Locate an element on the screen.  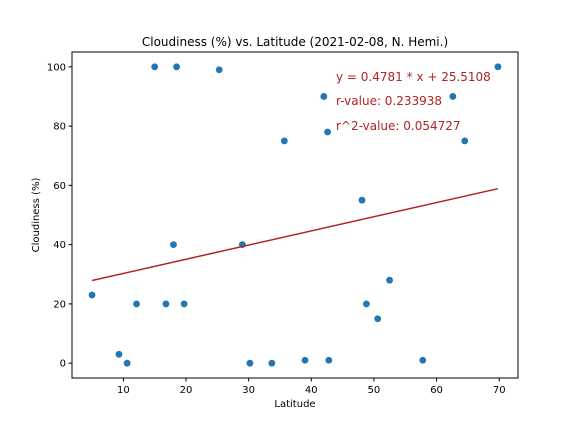
x-axis-ticks: 10 20 30 40 50 60 70 is located at coordinates (311, 387).